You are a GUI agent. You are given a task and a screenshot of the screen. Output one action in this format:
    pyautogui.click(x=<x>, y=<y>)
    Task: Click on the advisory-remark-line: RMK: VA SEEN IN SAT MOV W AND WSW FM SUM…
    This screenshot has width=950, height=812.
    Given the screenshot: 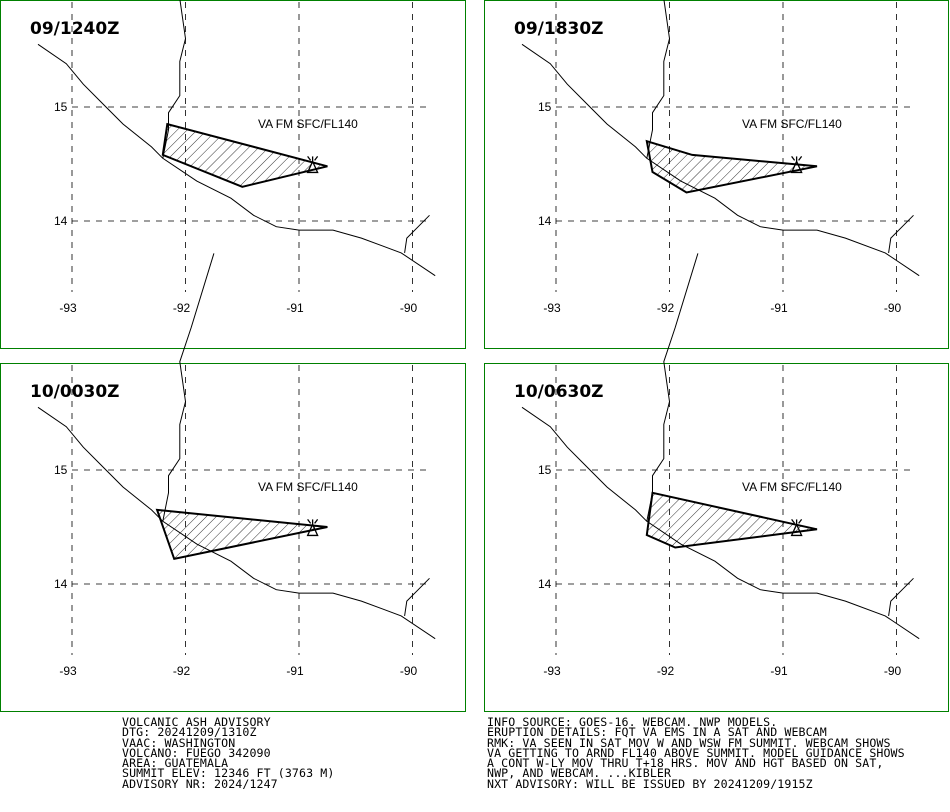 What is the action you would take?
    pyautogui.click(x=689, y=742)
    